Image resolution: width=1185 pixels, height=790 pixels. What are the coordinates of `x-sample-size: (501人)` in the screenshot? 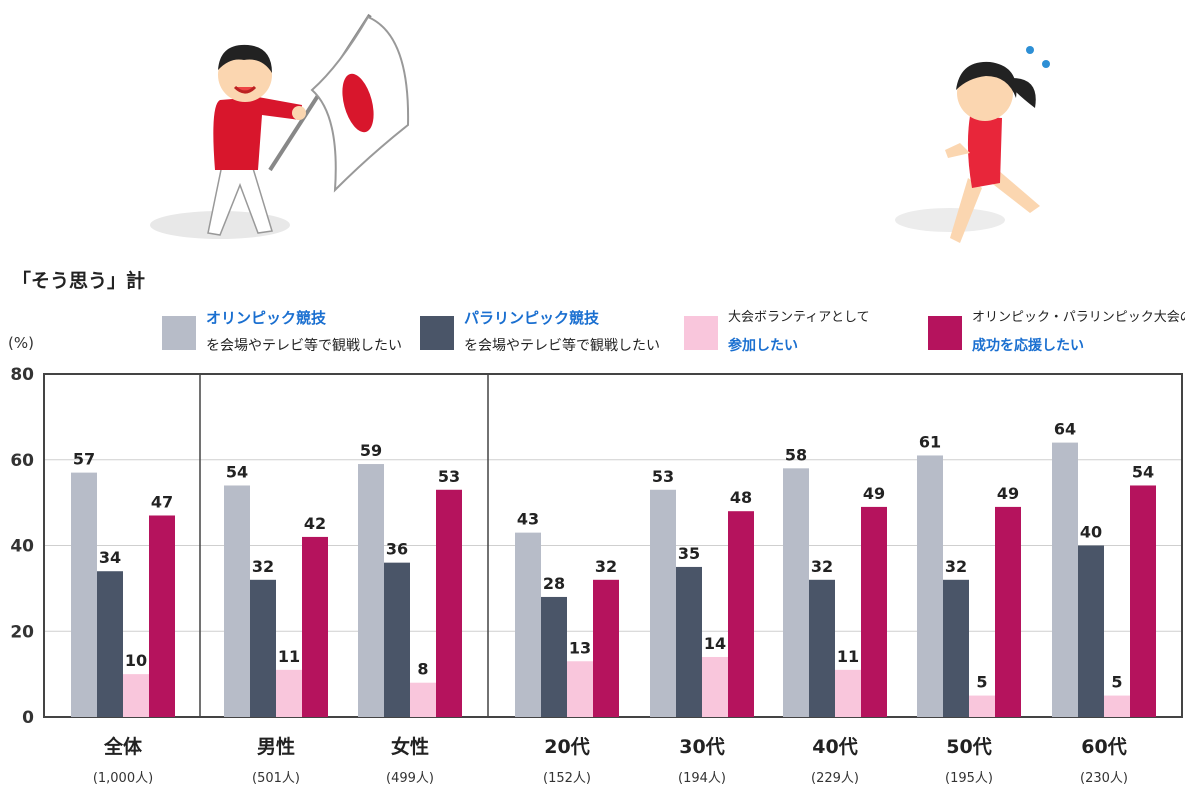 It's located at (276, 778).